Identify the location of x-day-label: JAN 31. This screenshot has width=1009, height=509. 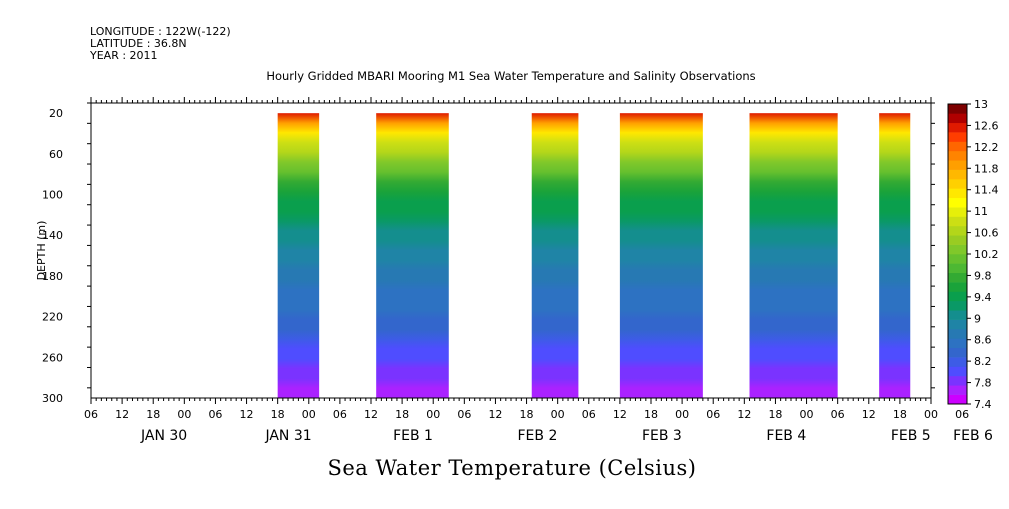
(287, 436).